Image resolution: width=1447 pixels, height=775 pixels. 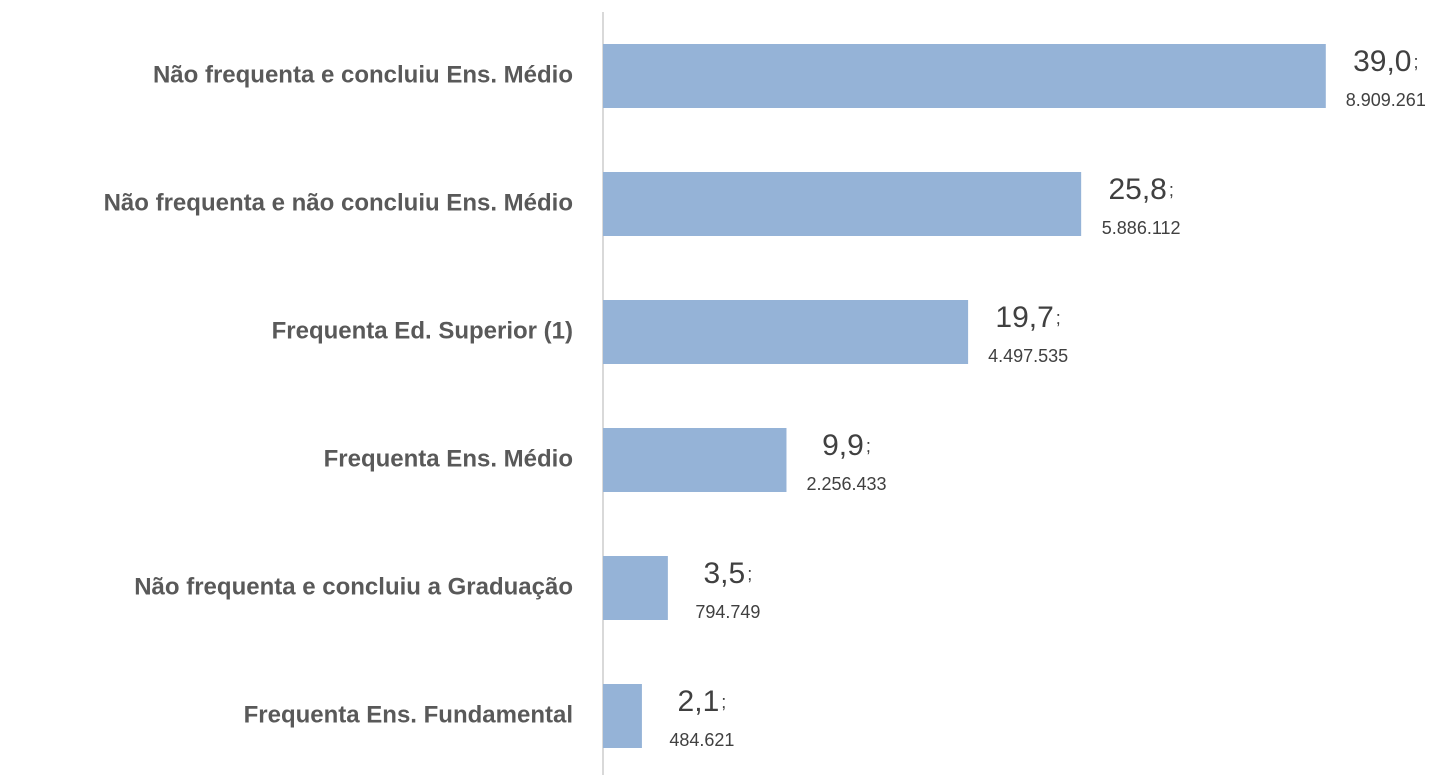 I want to click on count-label: 8.909.261, so click(x=1386, y=100).